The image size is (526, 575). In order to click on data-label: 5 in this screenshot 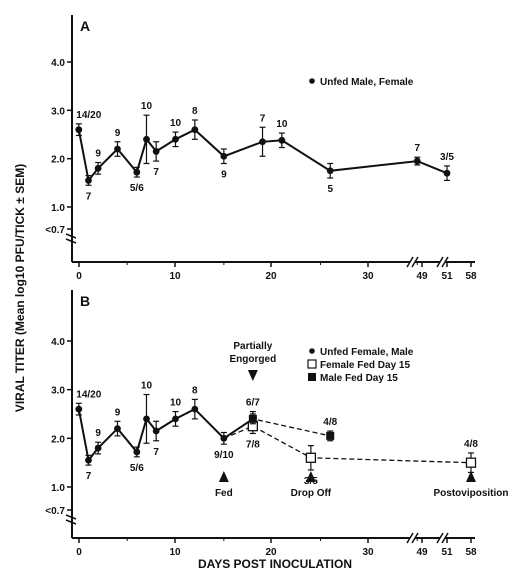, I will do `click(330, 189)`.